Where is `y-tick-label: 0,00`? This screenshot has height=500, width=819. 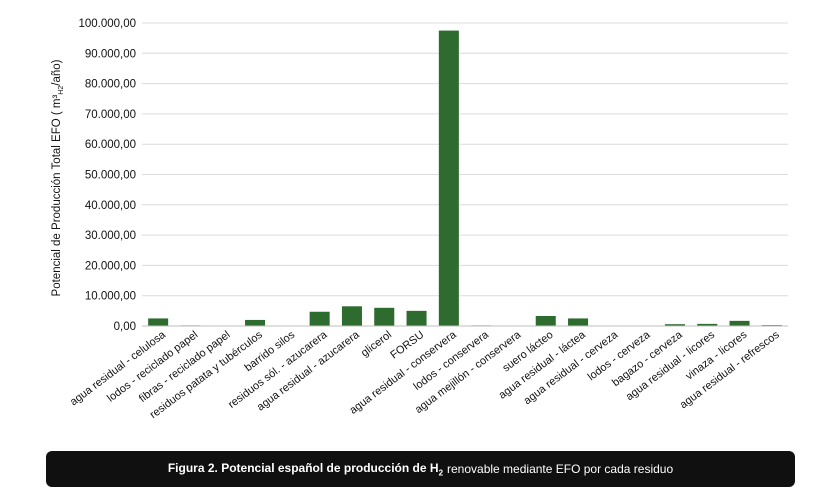 y-tick-label: 0,00 is located at coordinates (125, 327).